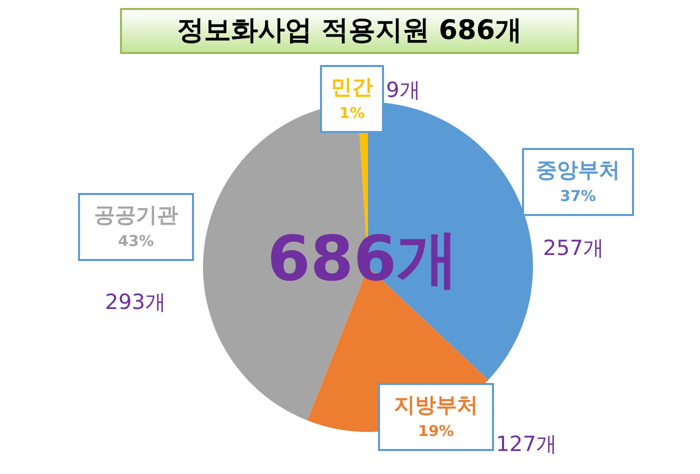 This screenshot has width=700, height=474. I want to click on text: 9개, so click(403, 90).